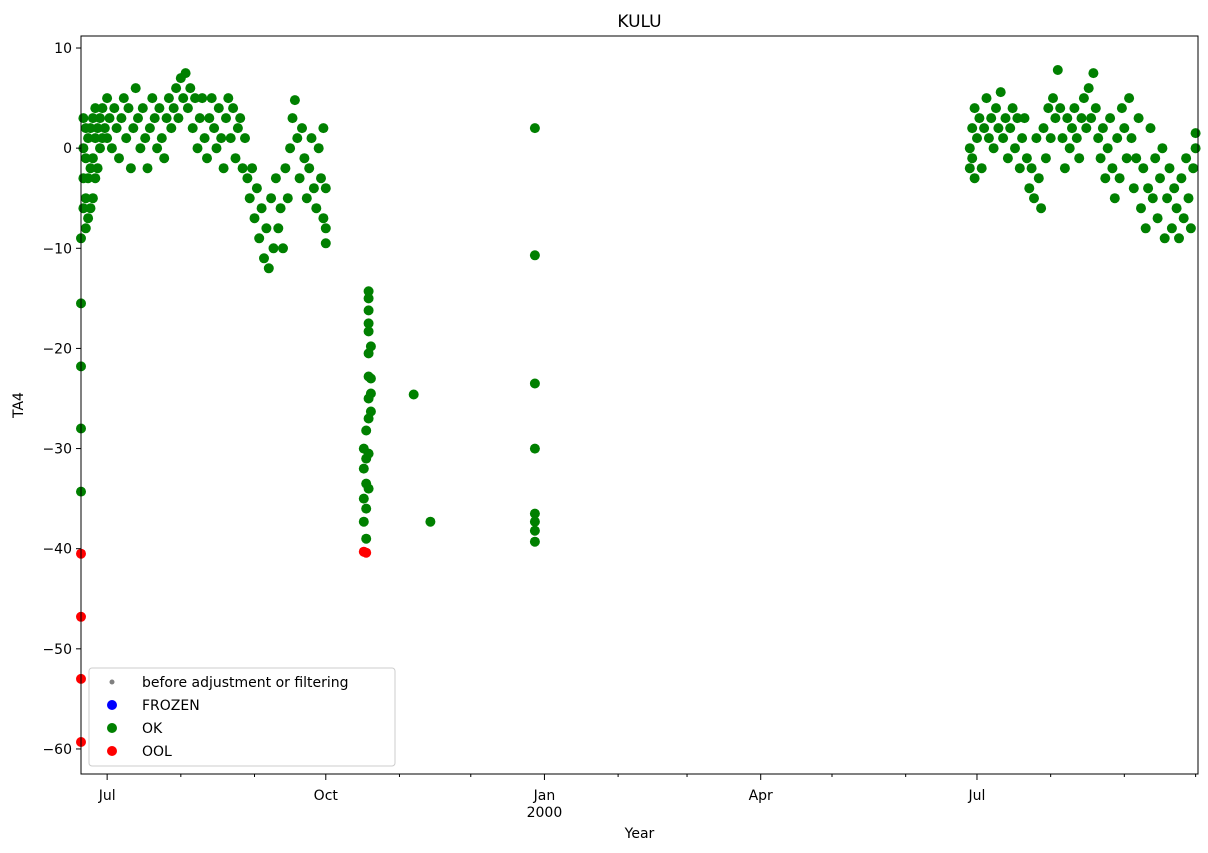  Describe the element at coordinates (245, 683) in the screenshot. I see `legend-label-0: before adjustment or filtering` at that location.